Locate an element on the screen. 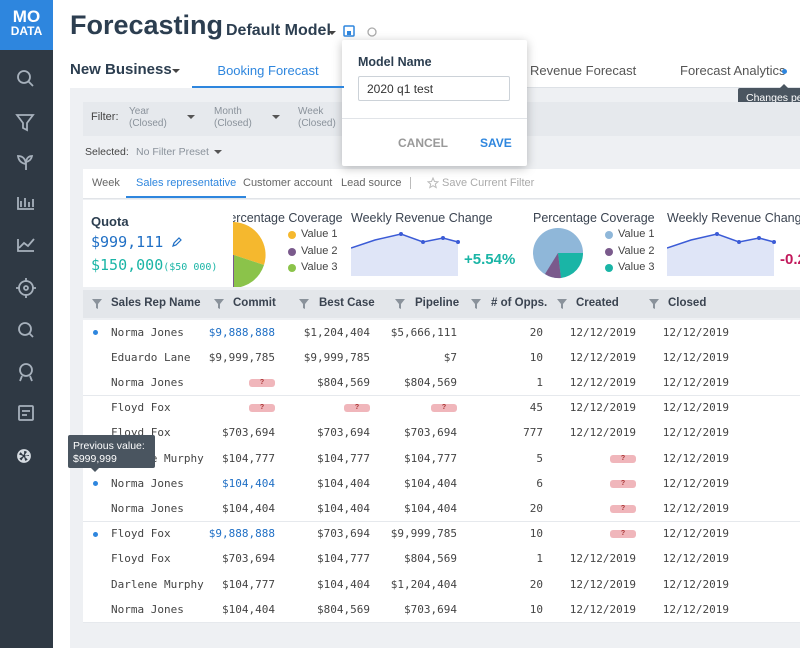 The image size is (800, 648). logo: MO DATA is located at coordinates (26, 25).